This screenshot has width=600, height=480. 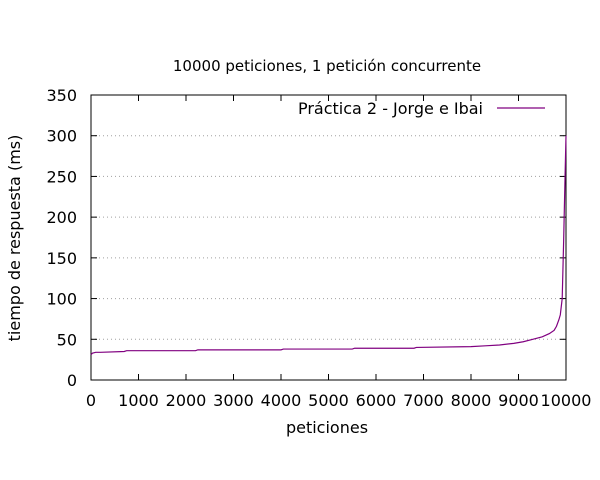 What do you see at coordinates (423, 400) in the screenshot?
I see `x-tick-label: 7000` at bounding box center [423, 400].